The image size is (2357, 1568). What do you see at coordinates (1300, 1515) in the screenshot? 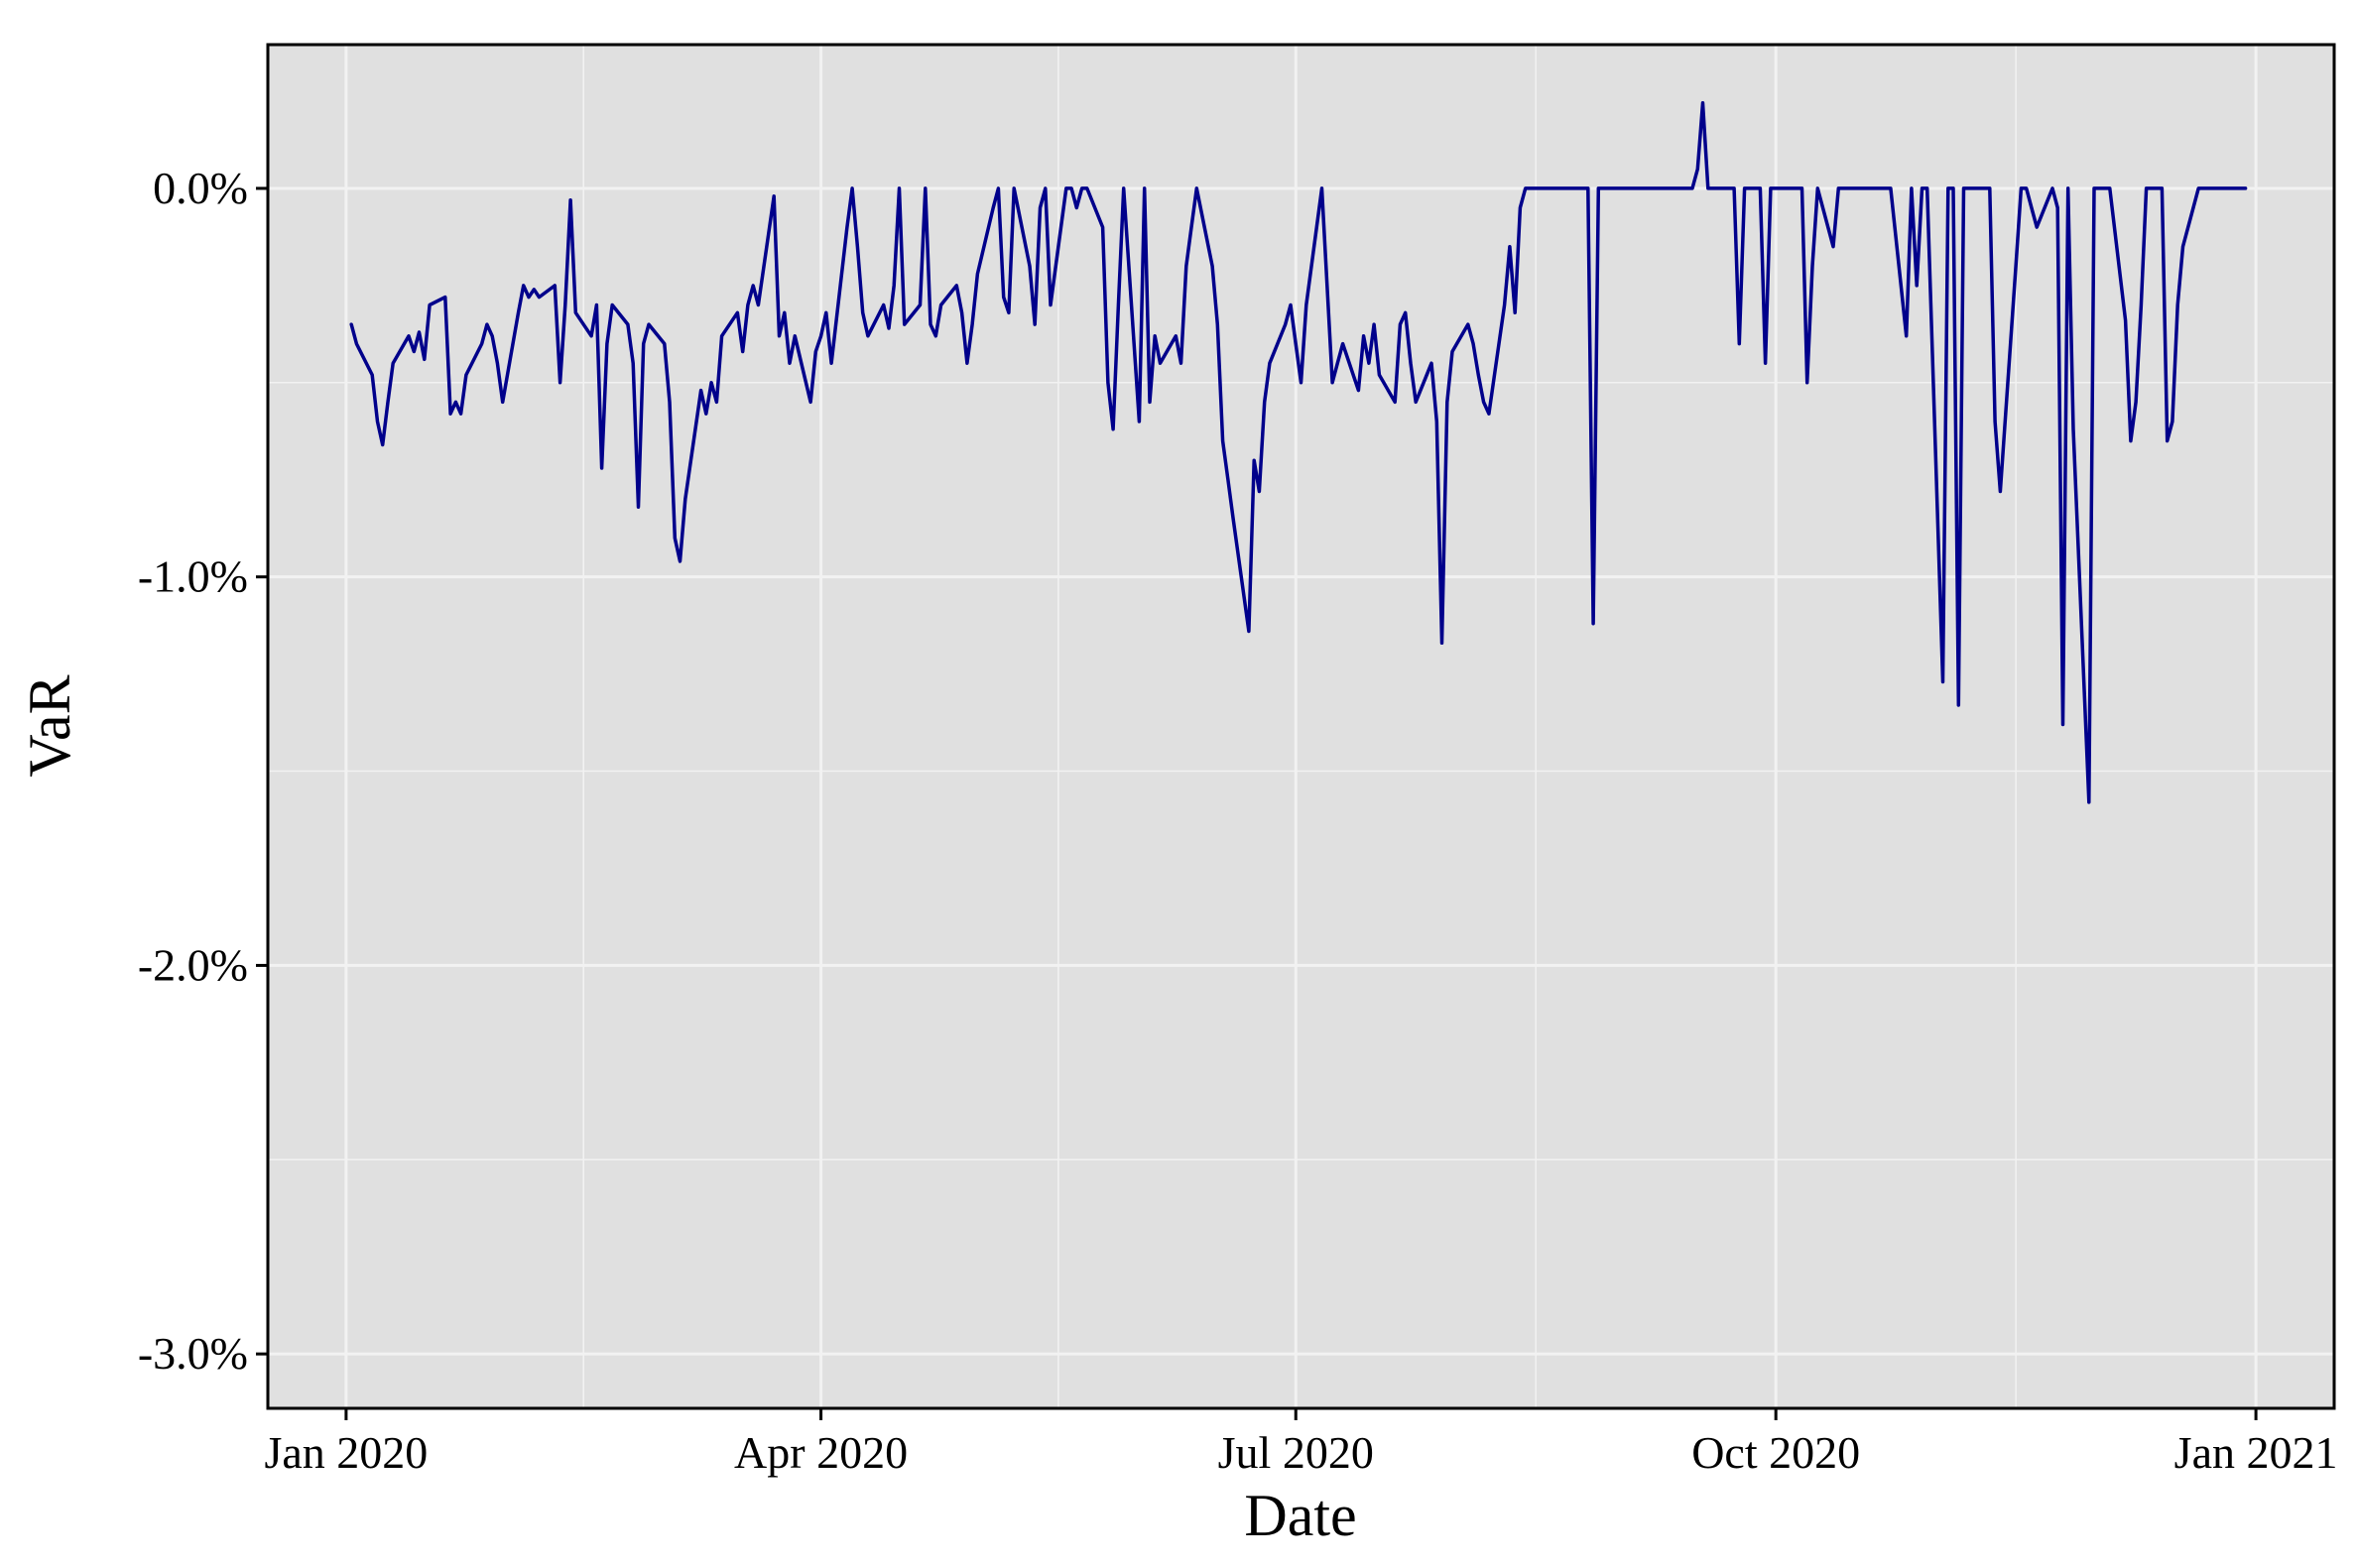
I see `x-axis-title: Date` at bounding box center [1300, 1515].